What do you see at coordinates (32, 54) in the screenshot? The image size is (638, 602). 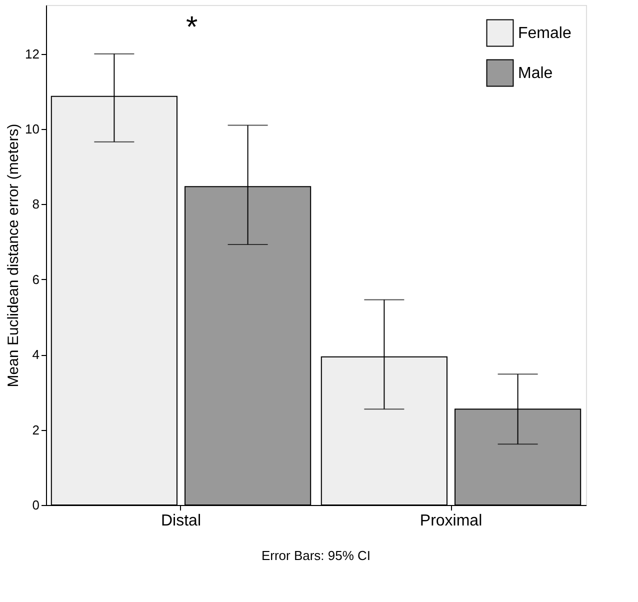 I see `y-tick-label: 12` at bounding box center [32, 54].